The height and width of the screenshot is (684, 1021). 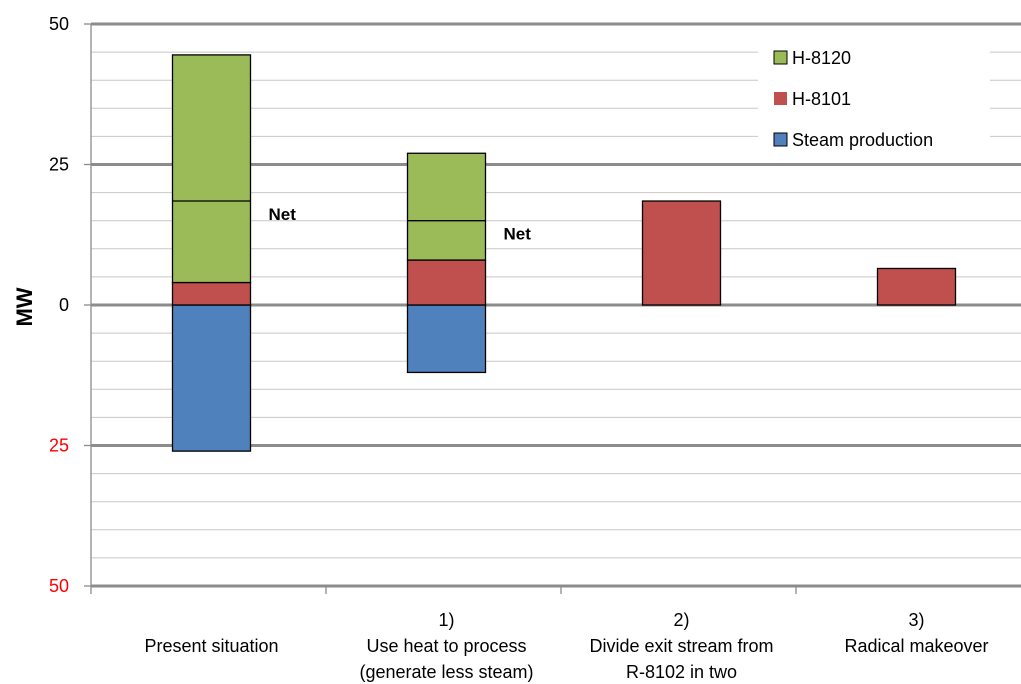 I want to click on y-tick-labels: 50 25 0 25 50, so click(x=59, y=305).